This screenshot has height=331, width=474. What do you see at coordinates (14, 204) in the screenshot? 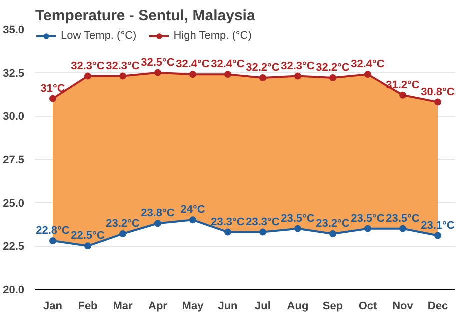
I see `y-tick-label: 25.0` at bounding box center [14, 204].